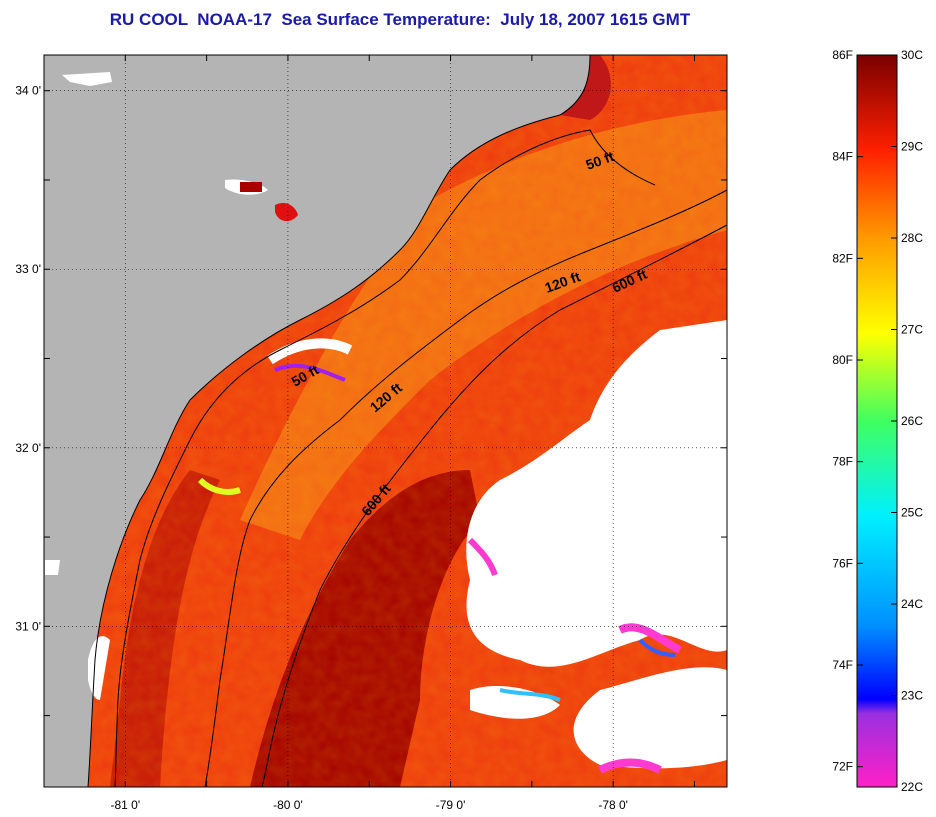  Describe the element at coordinates (28, 626) in the screenshot. I see `lat-label: 31 0'` at that location.